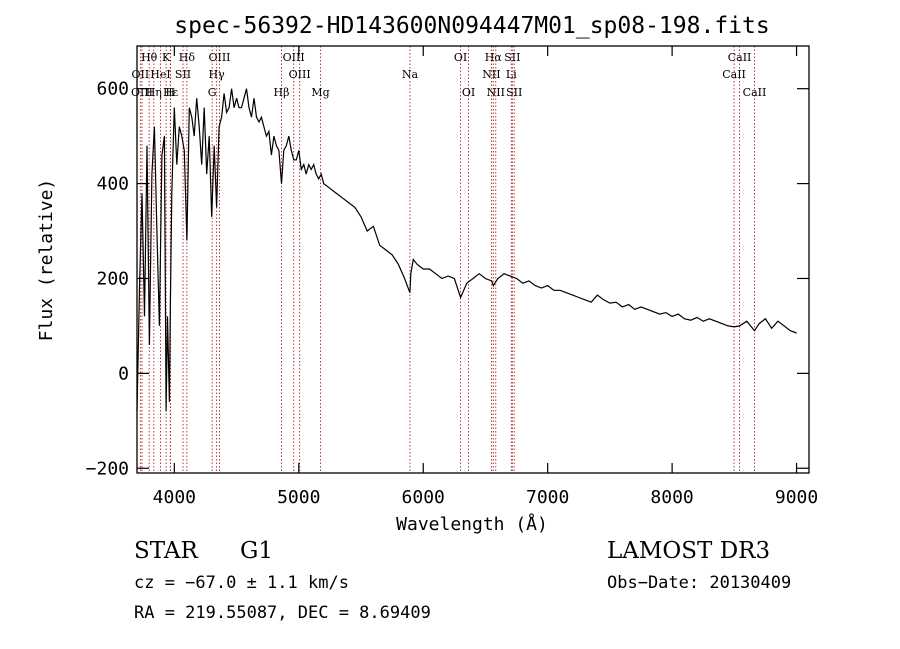 The width and height of the screenshot is (900, 649). I want to click on redshift-text: cz = −67.0 ± 1.1 km/s, so click(241, 583).